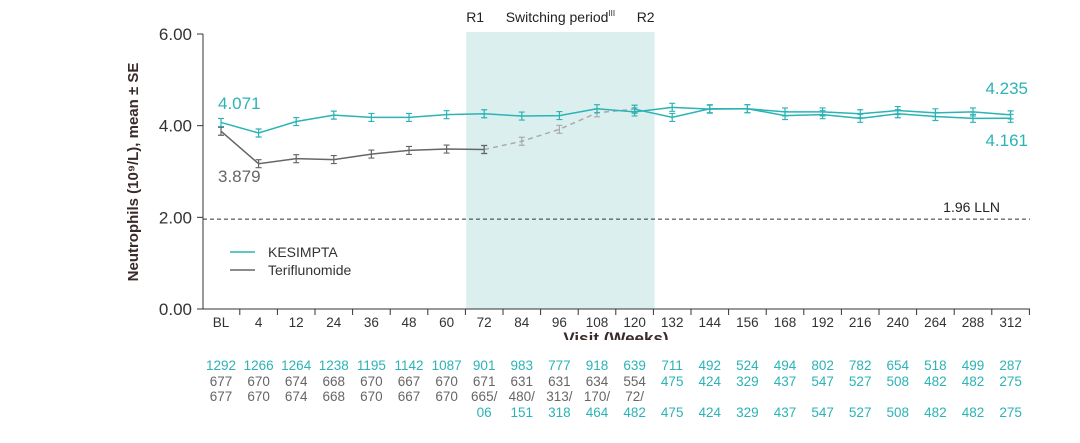 Image resolution: width=1080 pixels, height=443 pixels. What do you see at coordinates (898, 365) in the screenshot?
I see `table-cell: 654` at bounding box center [898, 365].